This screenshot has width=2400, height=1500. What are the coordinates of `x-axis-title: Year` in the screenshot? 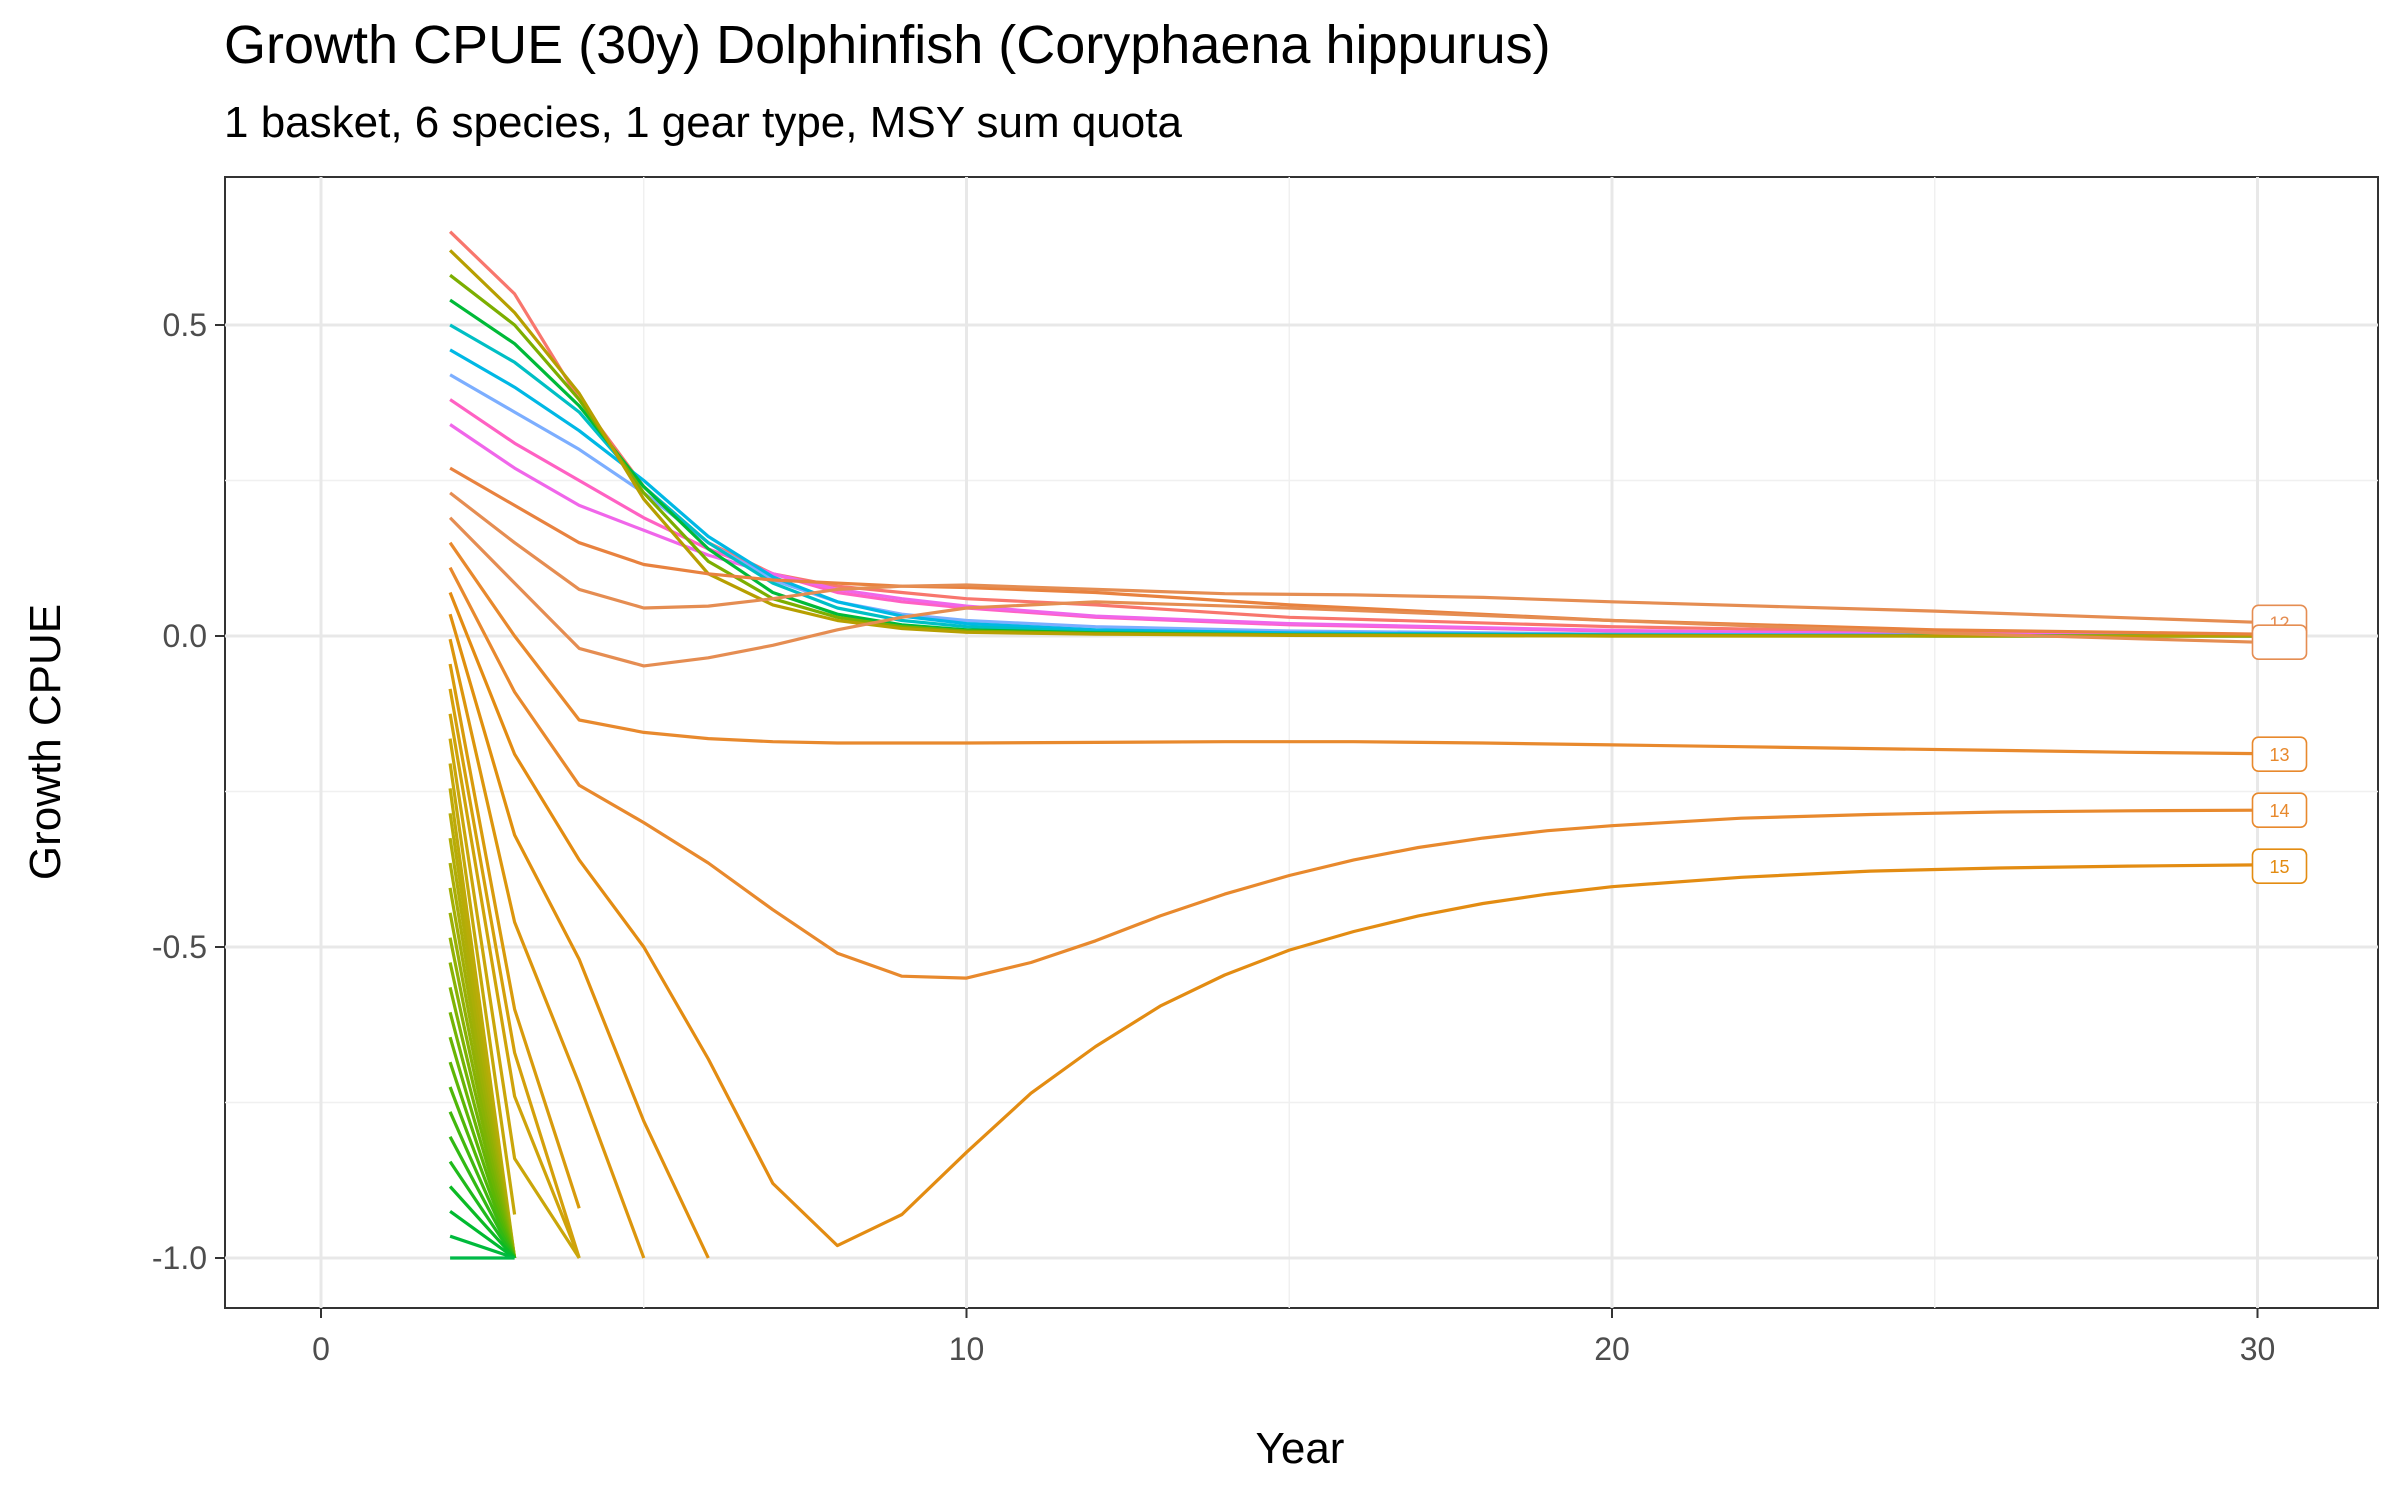 It's located at (1300, 1448).